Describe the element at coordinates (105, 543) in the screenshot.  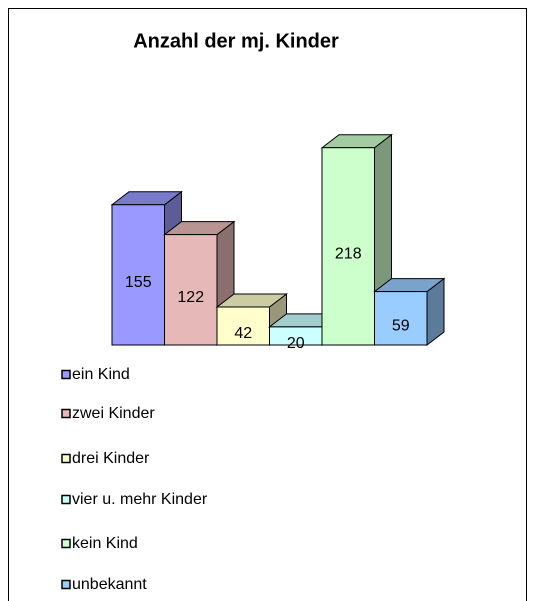
I see `legend-label: kein Kind` at that location.